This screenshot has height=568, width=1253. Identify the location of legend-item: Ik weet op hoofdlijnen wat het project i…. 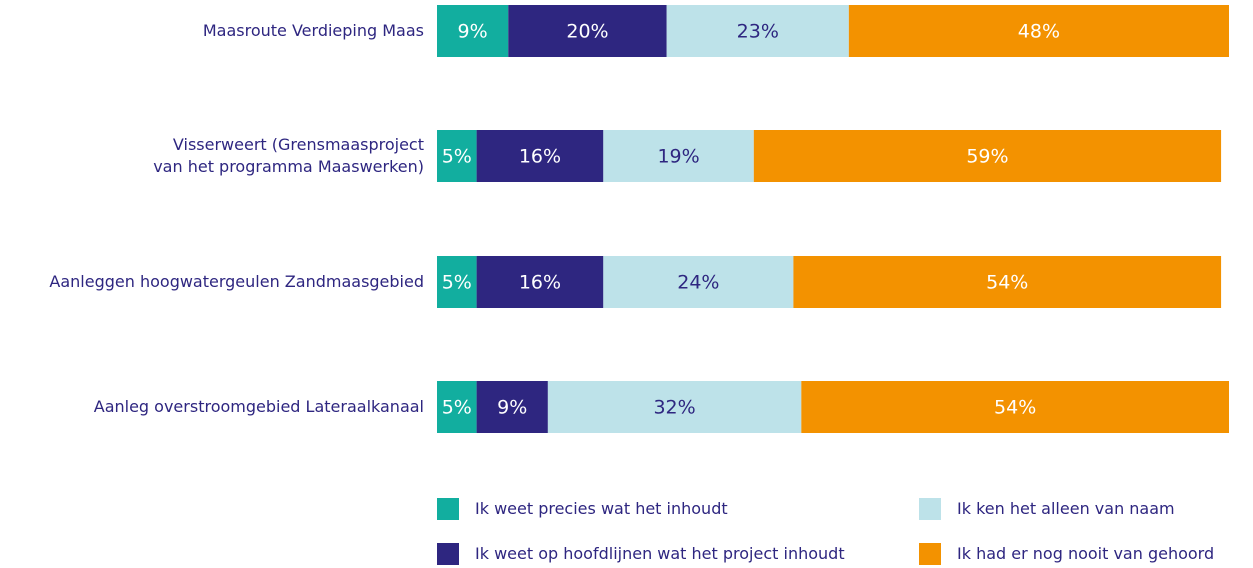
(641, 554).